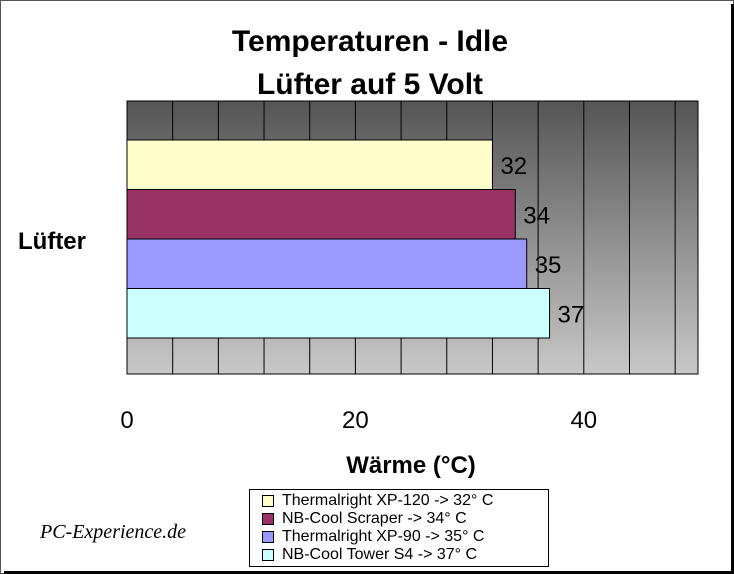 This screenshot has width=734, height=574. Describe the element at coordinates (370, 41) in the screenshot. I see `chart-title-line1: Temperaturen - Idle` at that location.